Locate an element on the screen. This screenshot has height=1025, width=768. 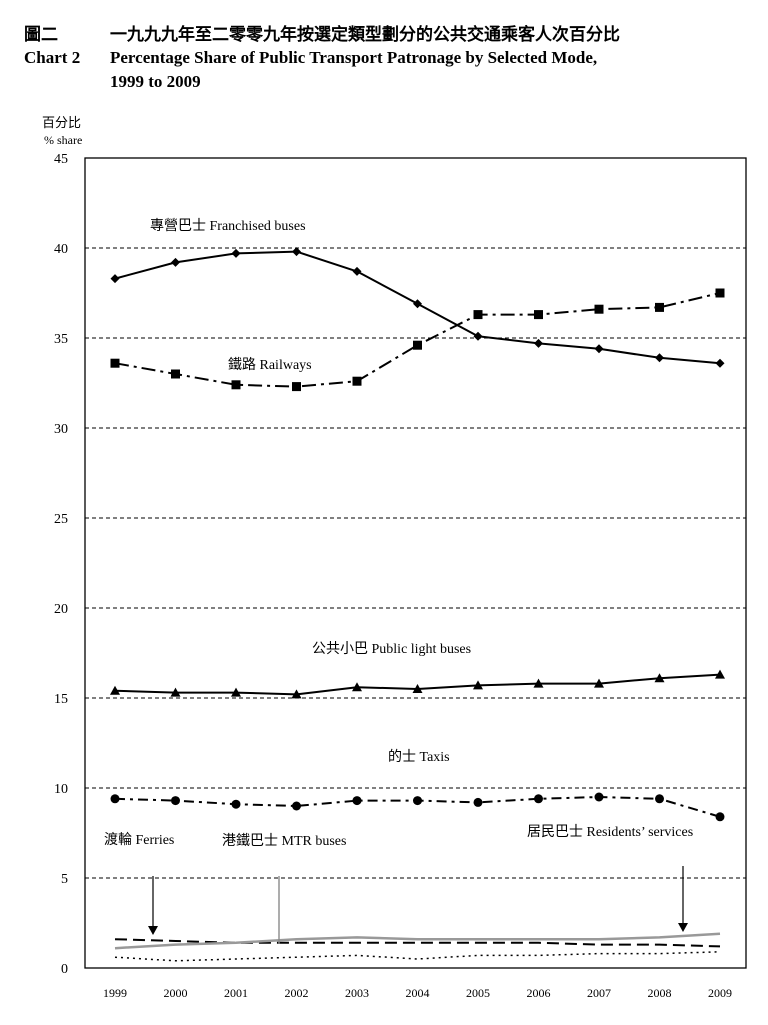
x-tick-label: 2005 is located at coordinates (478, 993).